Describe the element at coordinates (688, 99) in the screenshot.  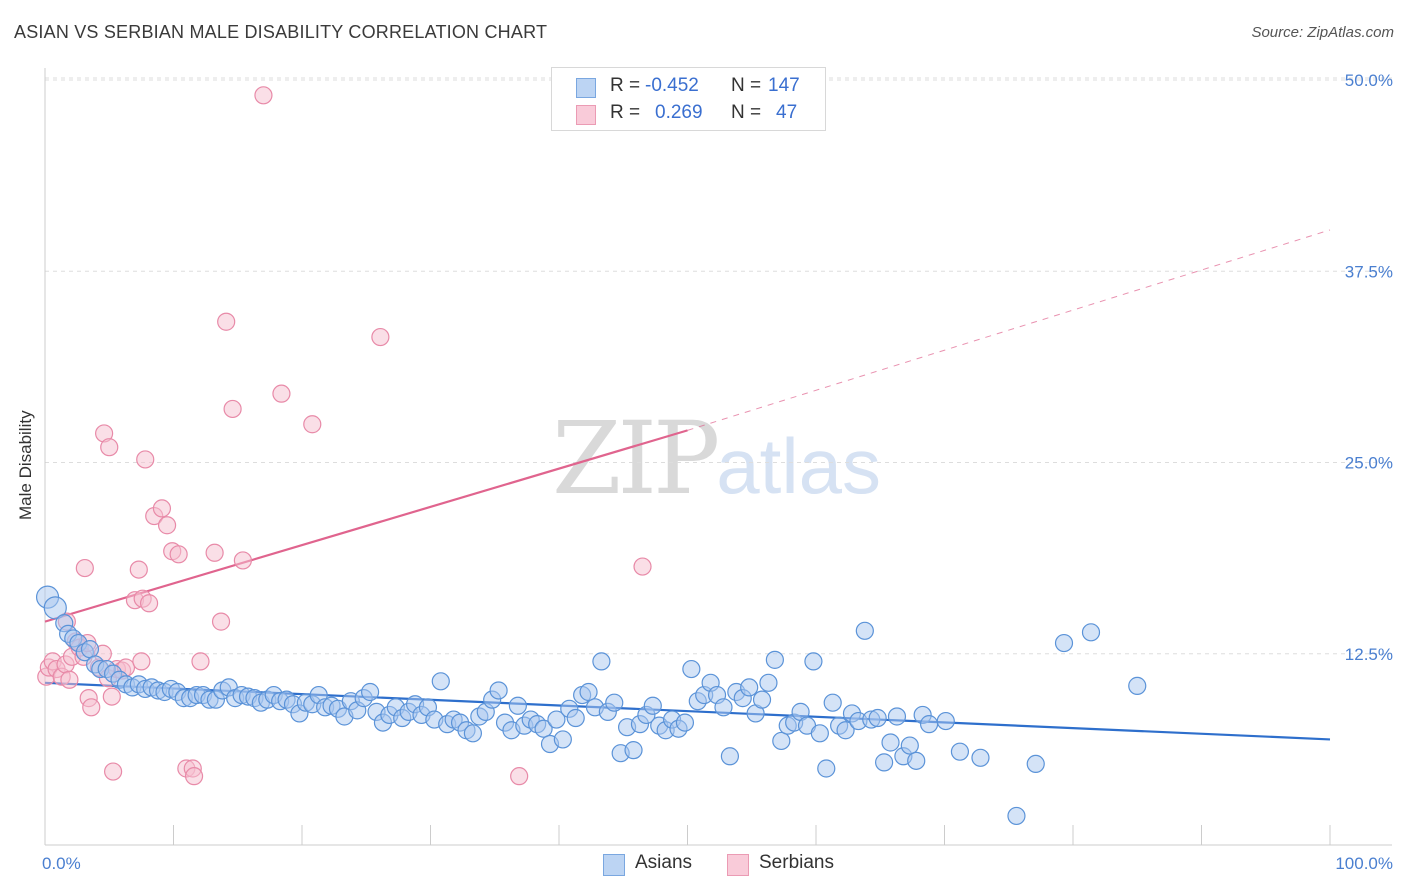
I see `correlation-legend: R = -0.452 N = 147 R = 0.269 N = 47` at that location.